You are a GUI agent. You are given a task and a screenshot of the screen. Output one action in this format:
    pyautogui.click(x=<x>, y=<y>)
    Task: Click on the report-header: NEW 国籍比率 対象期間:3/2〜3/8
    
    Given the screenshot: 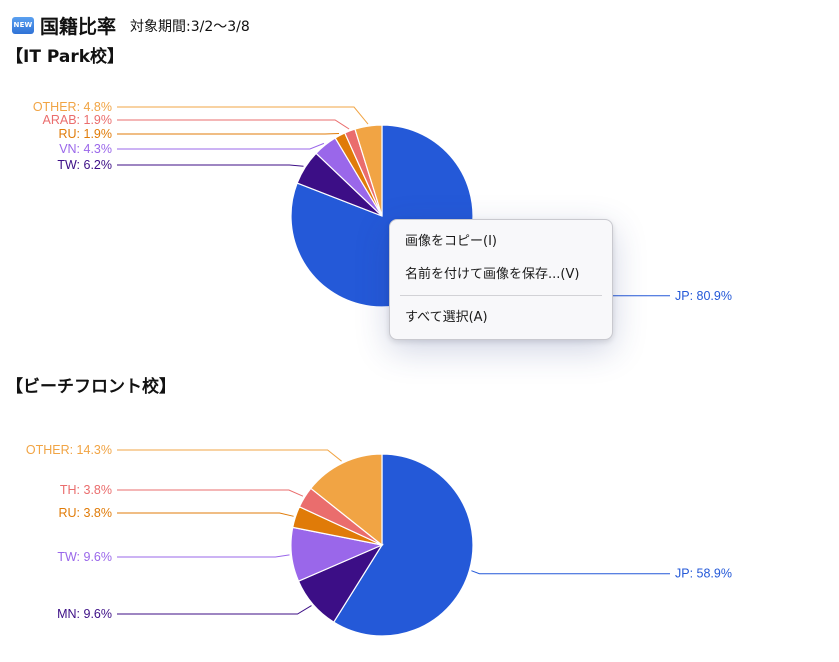 What is the action you would take?
    pyautogui.click(x=131, y=25)
    